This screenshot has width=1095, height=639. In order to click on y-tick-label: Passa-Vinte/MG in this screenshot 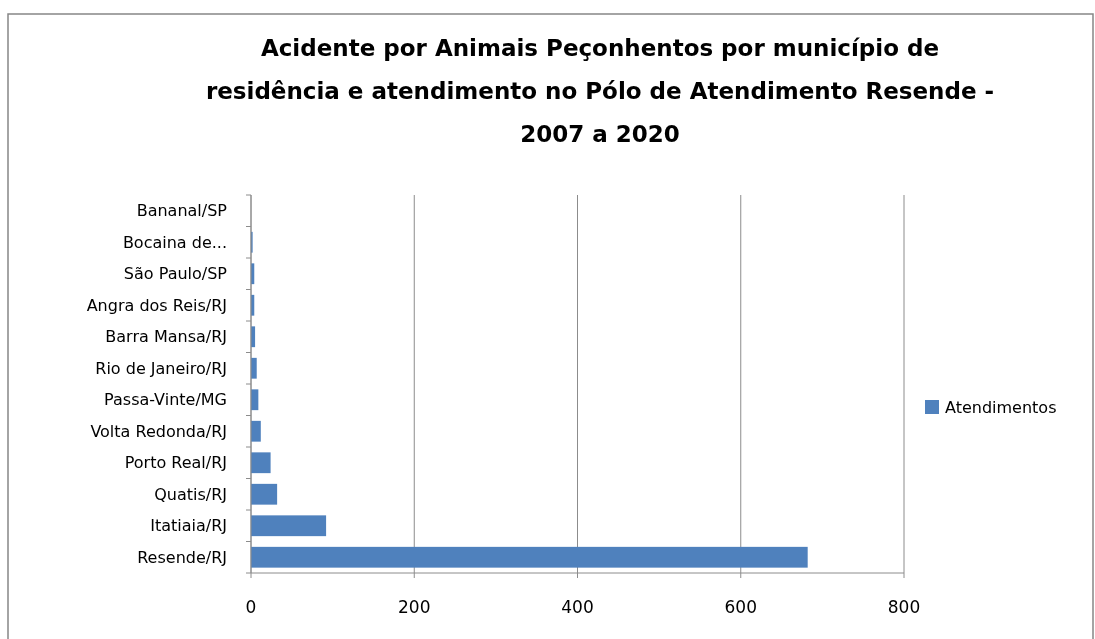, I will do `click(165, 400)`.